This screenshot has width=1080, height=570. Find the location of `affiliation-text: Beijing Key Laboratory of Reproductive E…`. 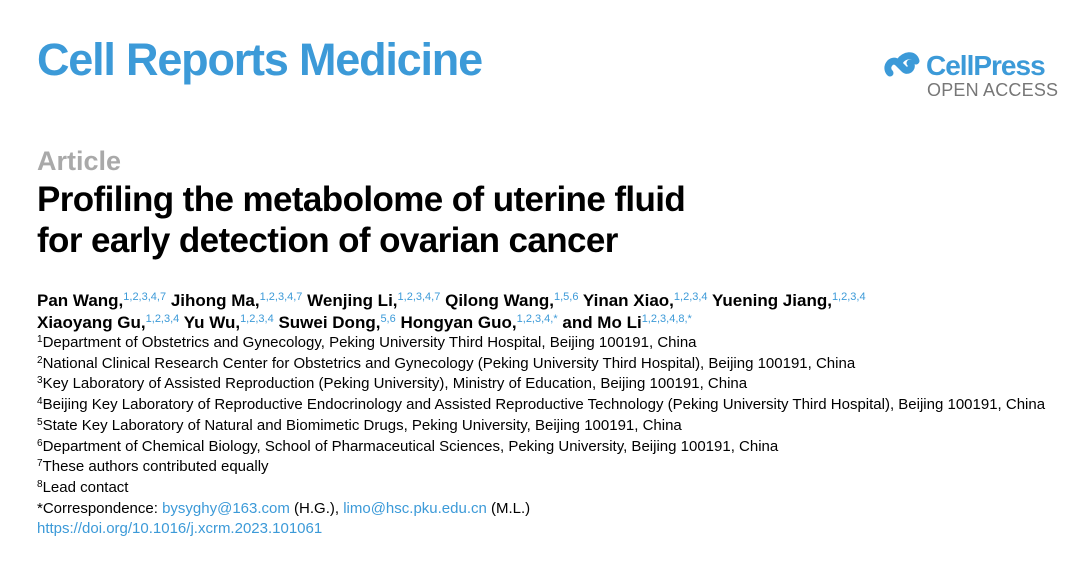

affiliation-text: Beijing Key Laboratory of Reproductive E… is located at coordinates (544, 405).